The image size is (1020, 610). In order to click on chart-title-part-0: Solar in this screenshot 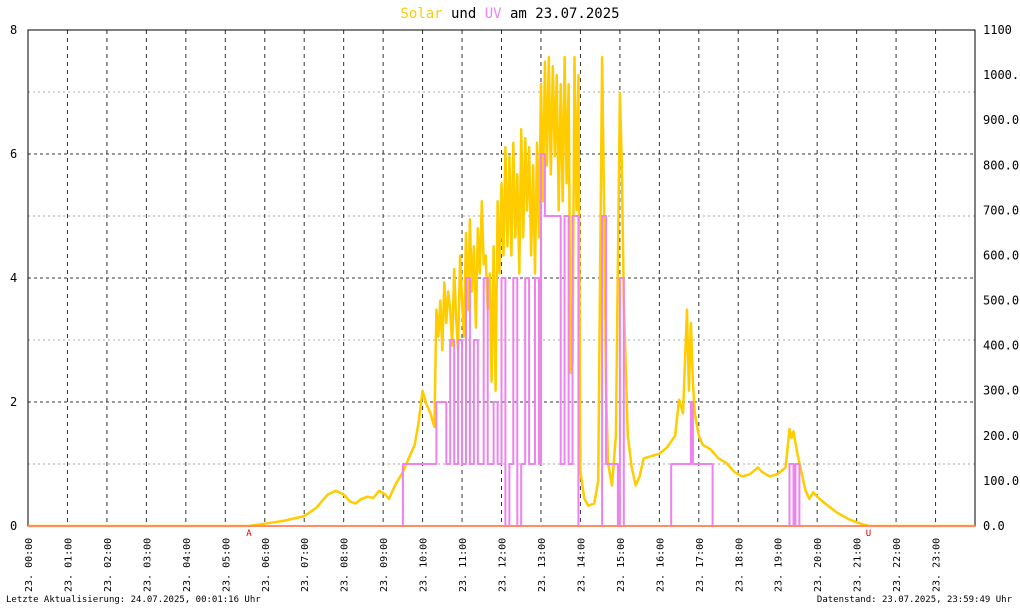, I will do `click(421, 14)`.